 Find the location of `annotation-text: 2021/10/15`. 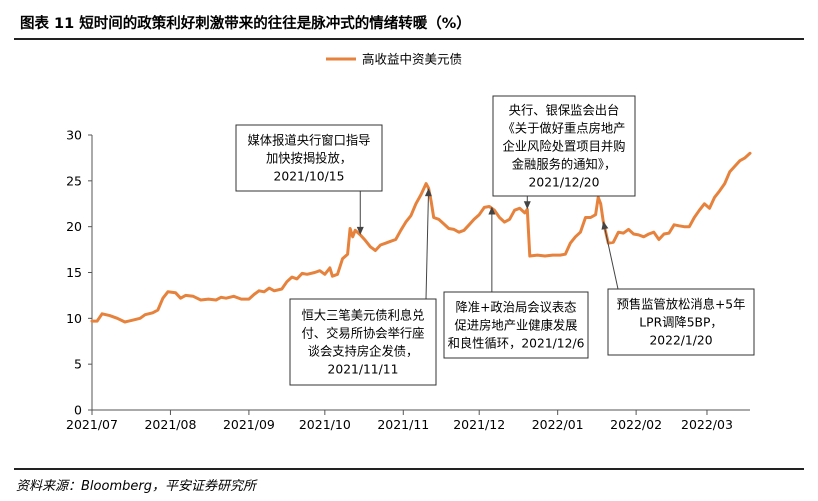

annotation-text: 2021/10/15 is located at coordinates (309, 177).